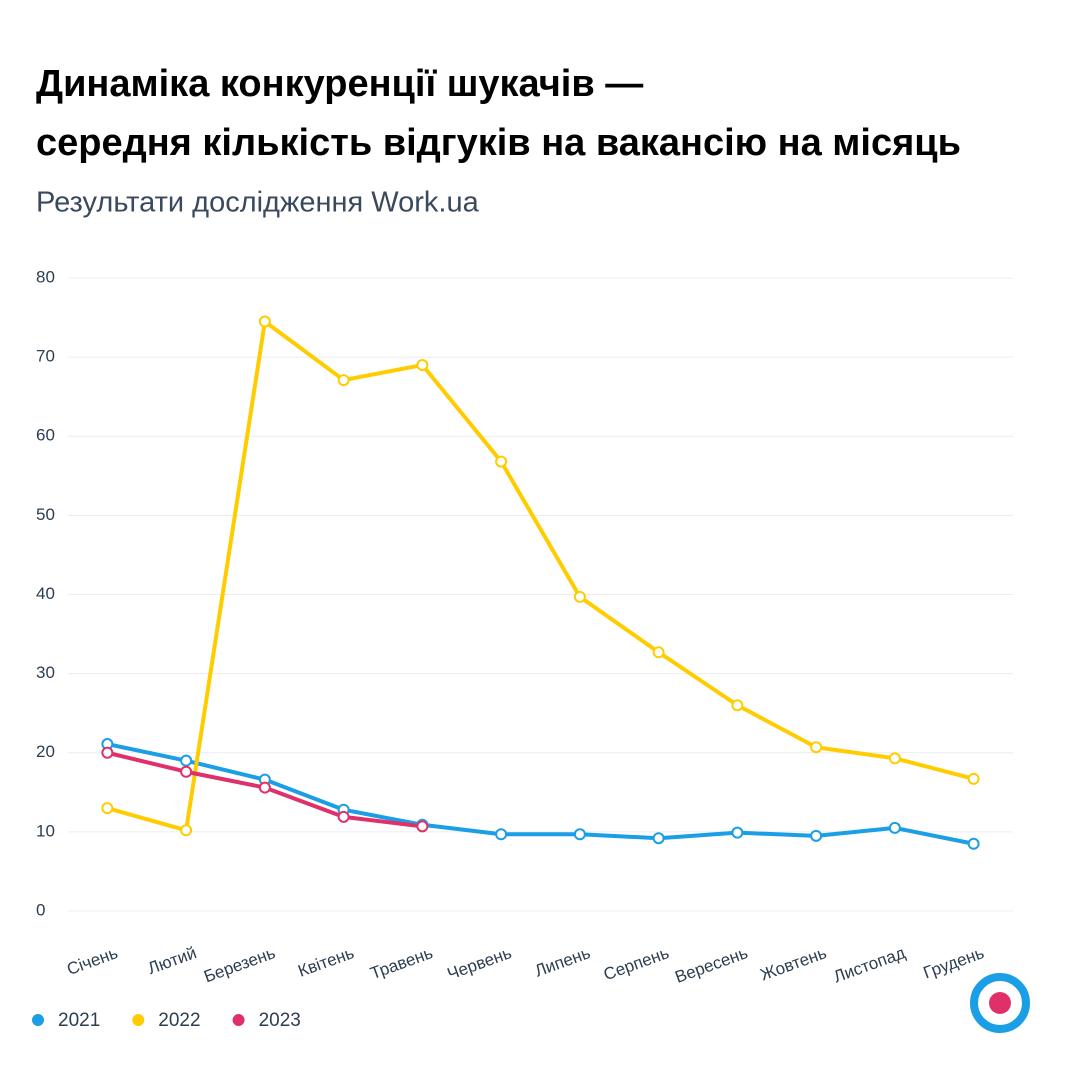 Image resolution: width=1080 pixels, height=1080 pixels. Describe the element at coordinates (562, 962) in the screenshot. I see `x-tick-label: Липень` at that location.